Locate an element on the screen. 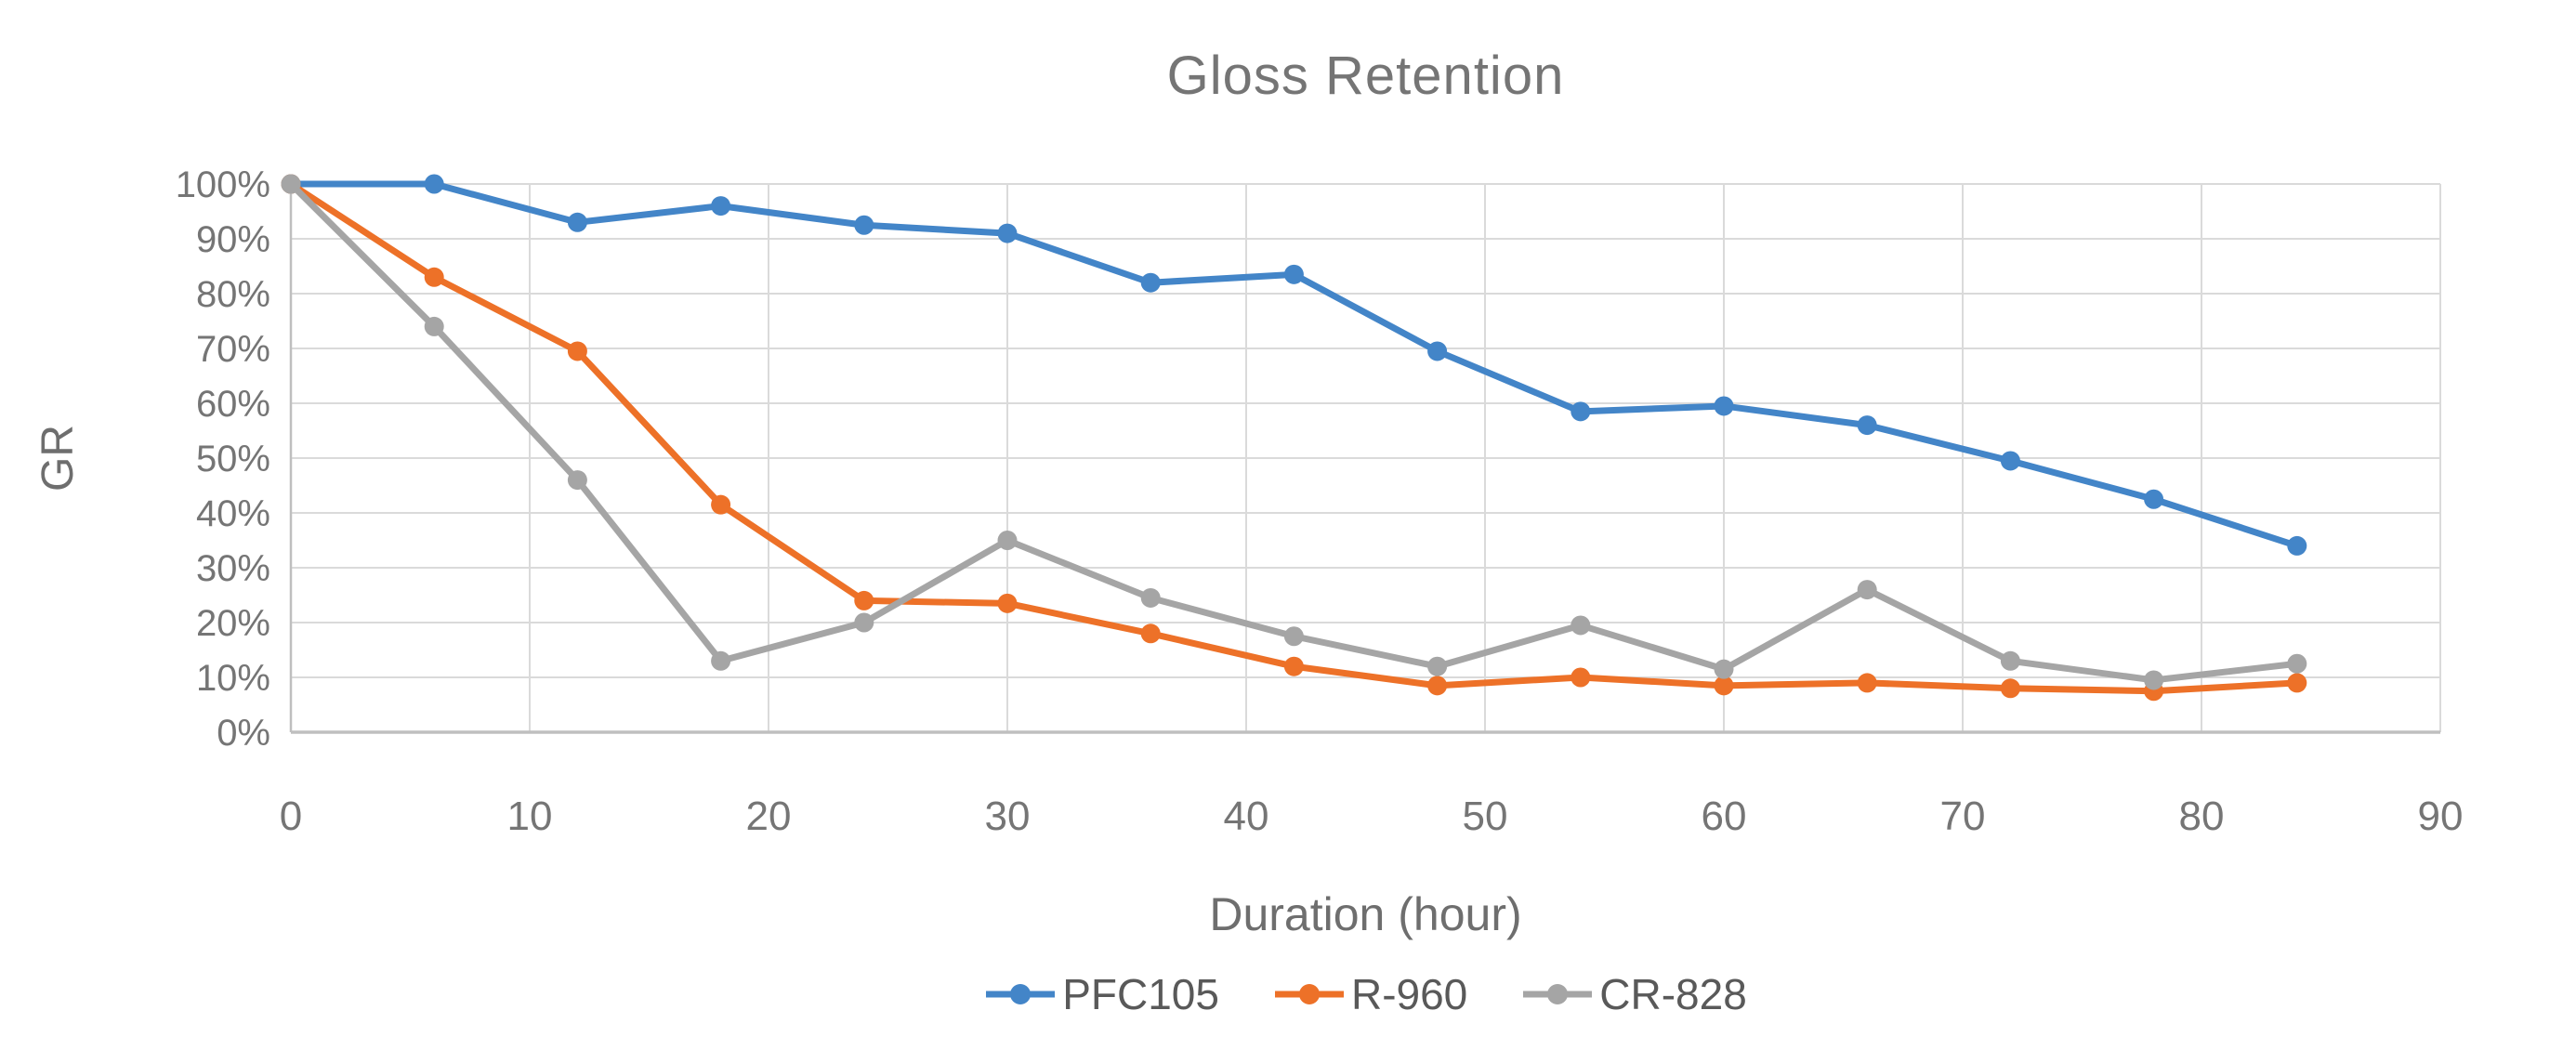  legend: PFC105 R-960 CR-828 is located at coordinates (1365, 994).